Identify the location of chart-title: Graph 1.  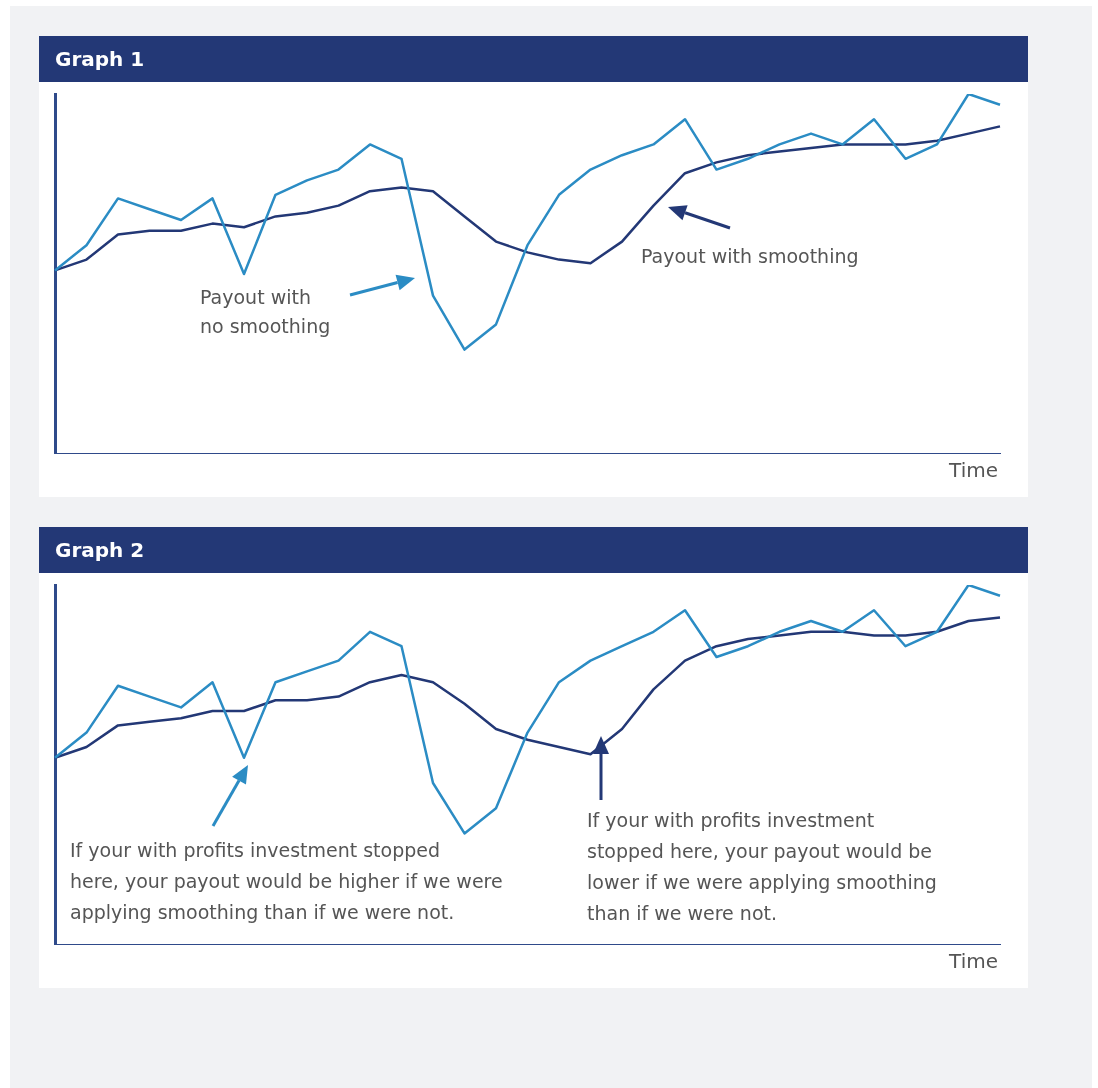
(533, 59).